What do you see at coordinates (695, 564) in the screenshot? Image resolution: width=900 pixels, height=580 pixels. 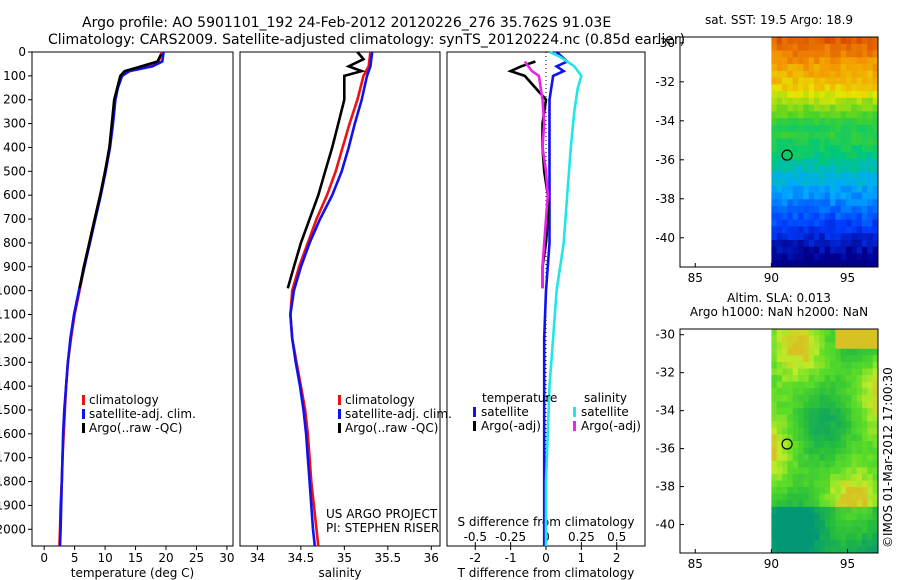 I see `x-tick-label: 85` at bounding box center [695, 564].